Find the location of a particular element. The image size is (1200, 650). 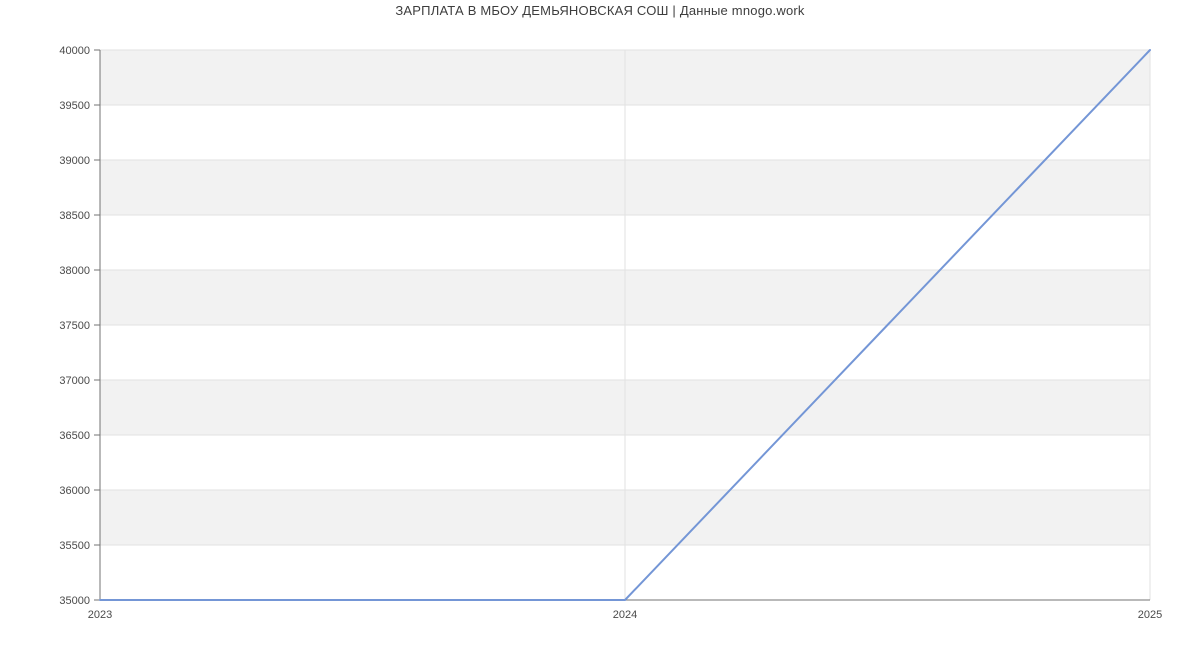

x-tick-label: 2025 is located at coordinates (1150, 615).